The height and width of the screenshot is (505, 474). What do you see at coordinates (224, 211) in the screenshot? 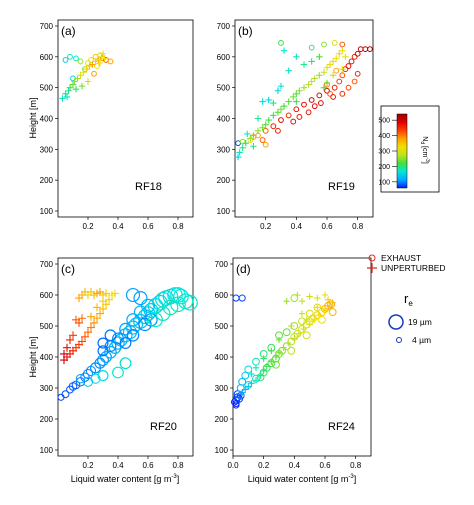
I see `y-tick-label: 100` at bounding box center [224, 211].